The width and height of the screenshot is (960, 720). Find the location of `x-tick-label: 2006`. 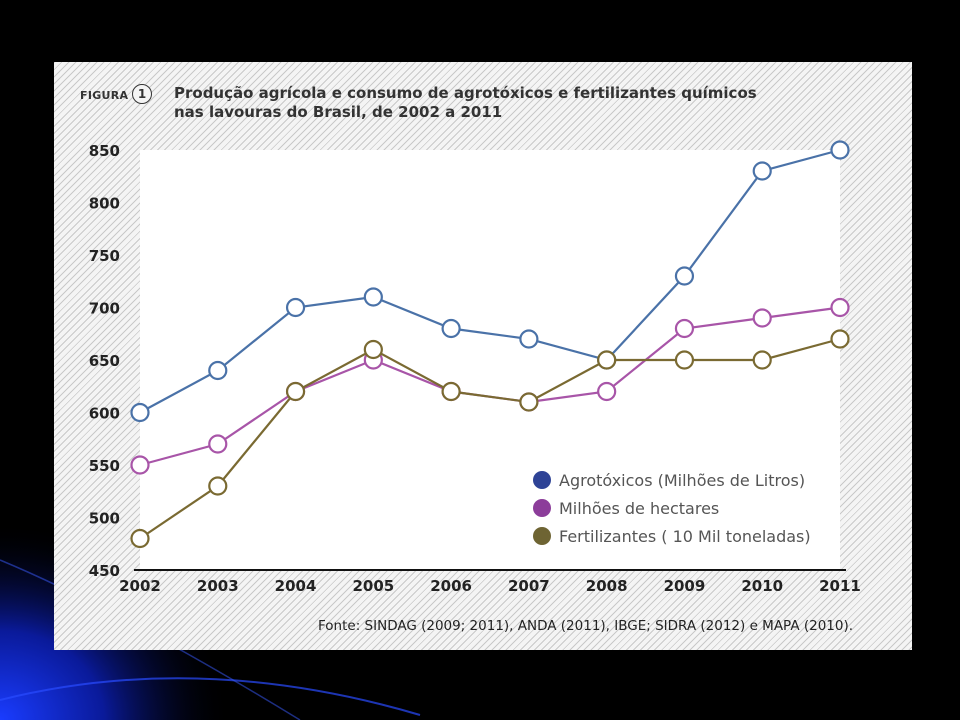

x-tick-label: 2006 is located at coordinates (451, 586).